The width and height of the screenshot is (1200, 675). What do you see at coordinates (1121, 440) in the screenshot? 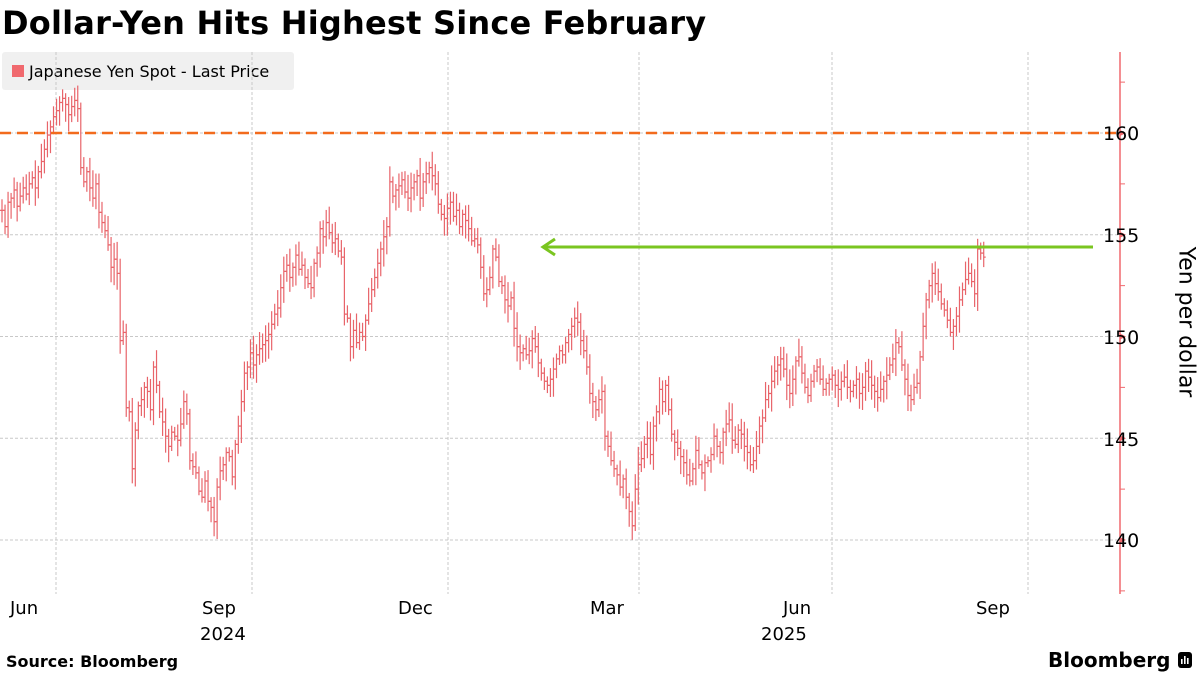
I see `y-tick-145: 145` at bounding box center [1121, 440].